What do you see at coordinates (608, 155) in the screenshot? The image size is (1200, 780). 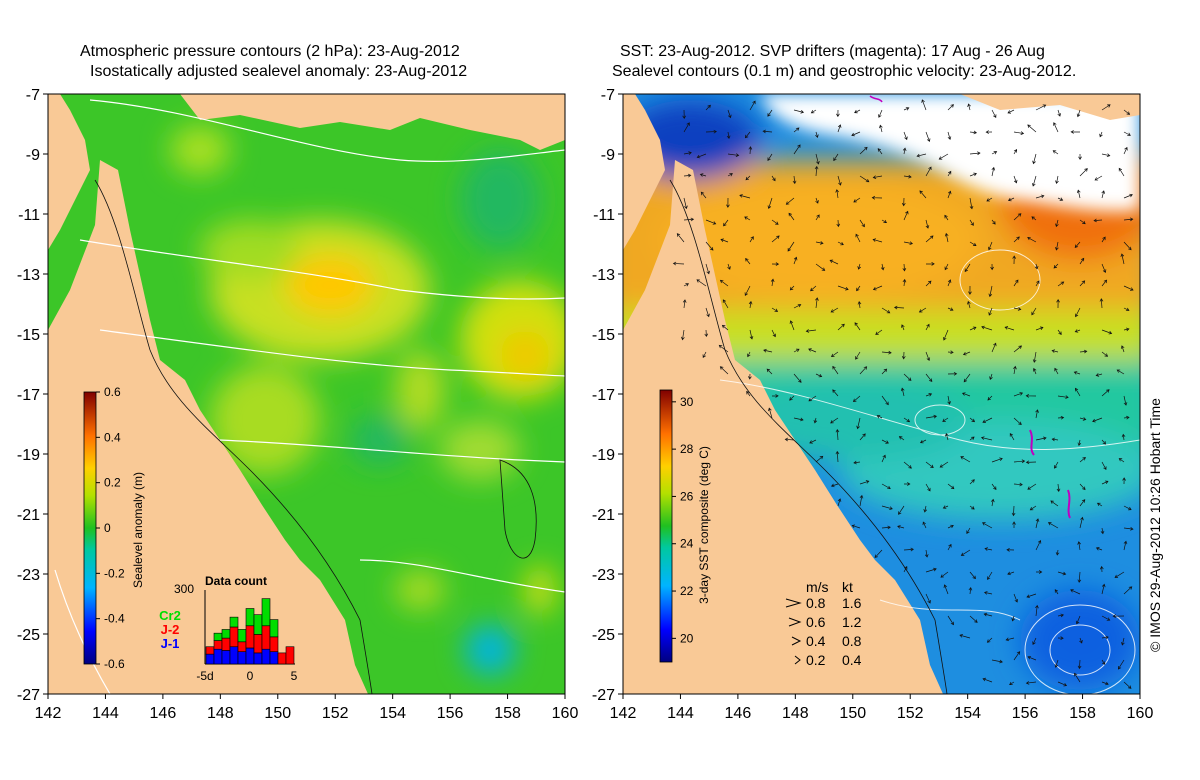 I see `right-ytick-label: -9` at bounding box center [608, 155].